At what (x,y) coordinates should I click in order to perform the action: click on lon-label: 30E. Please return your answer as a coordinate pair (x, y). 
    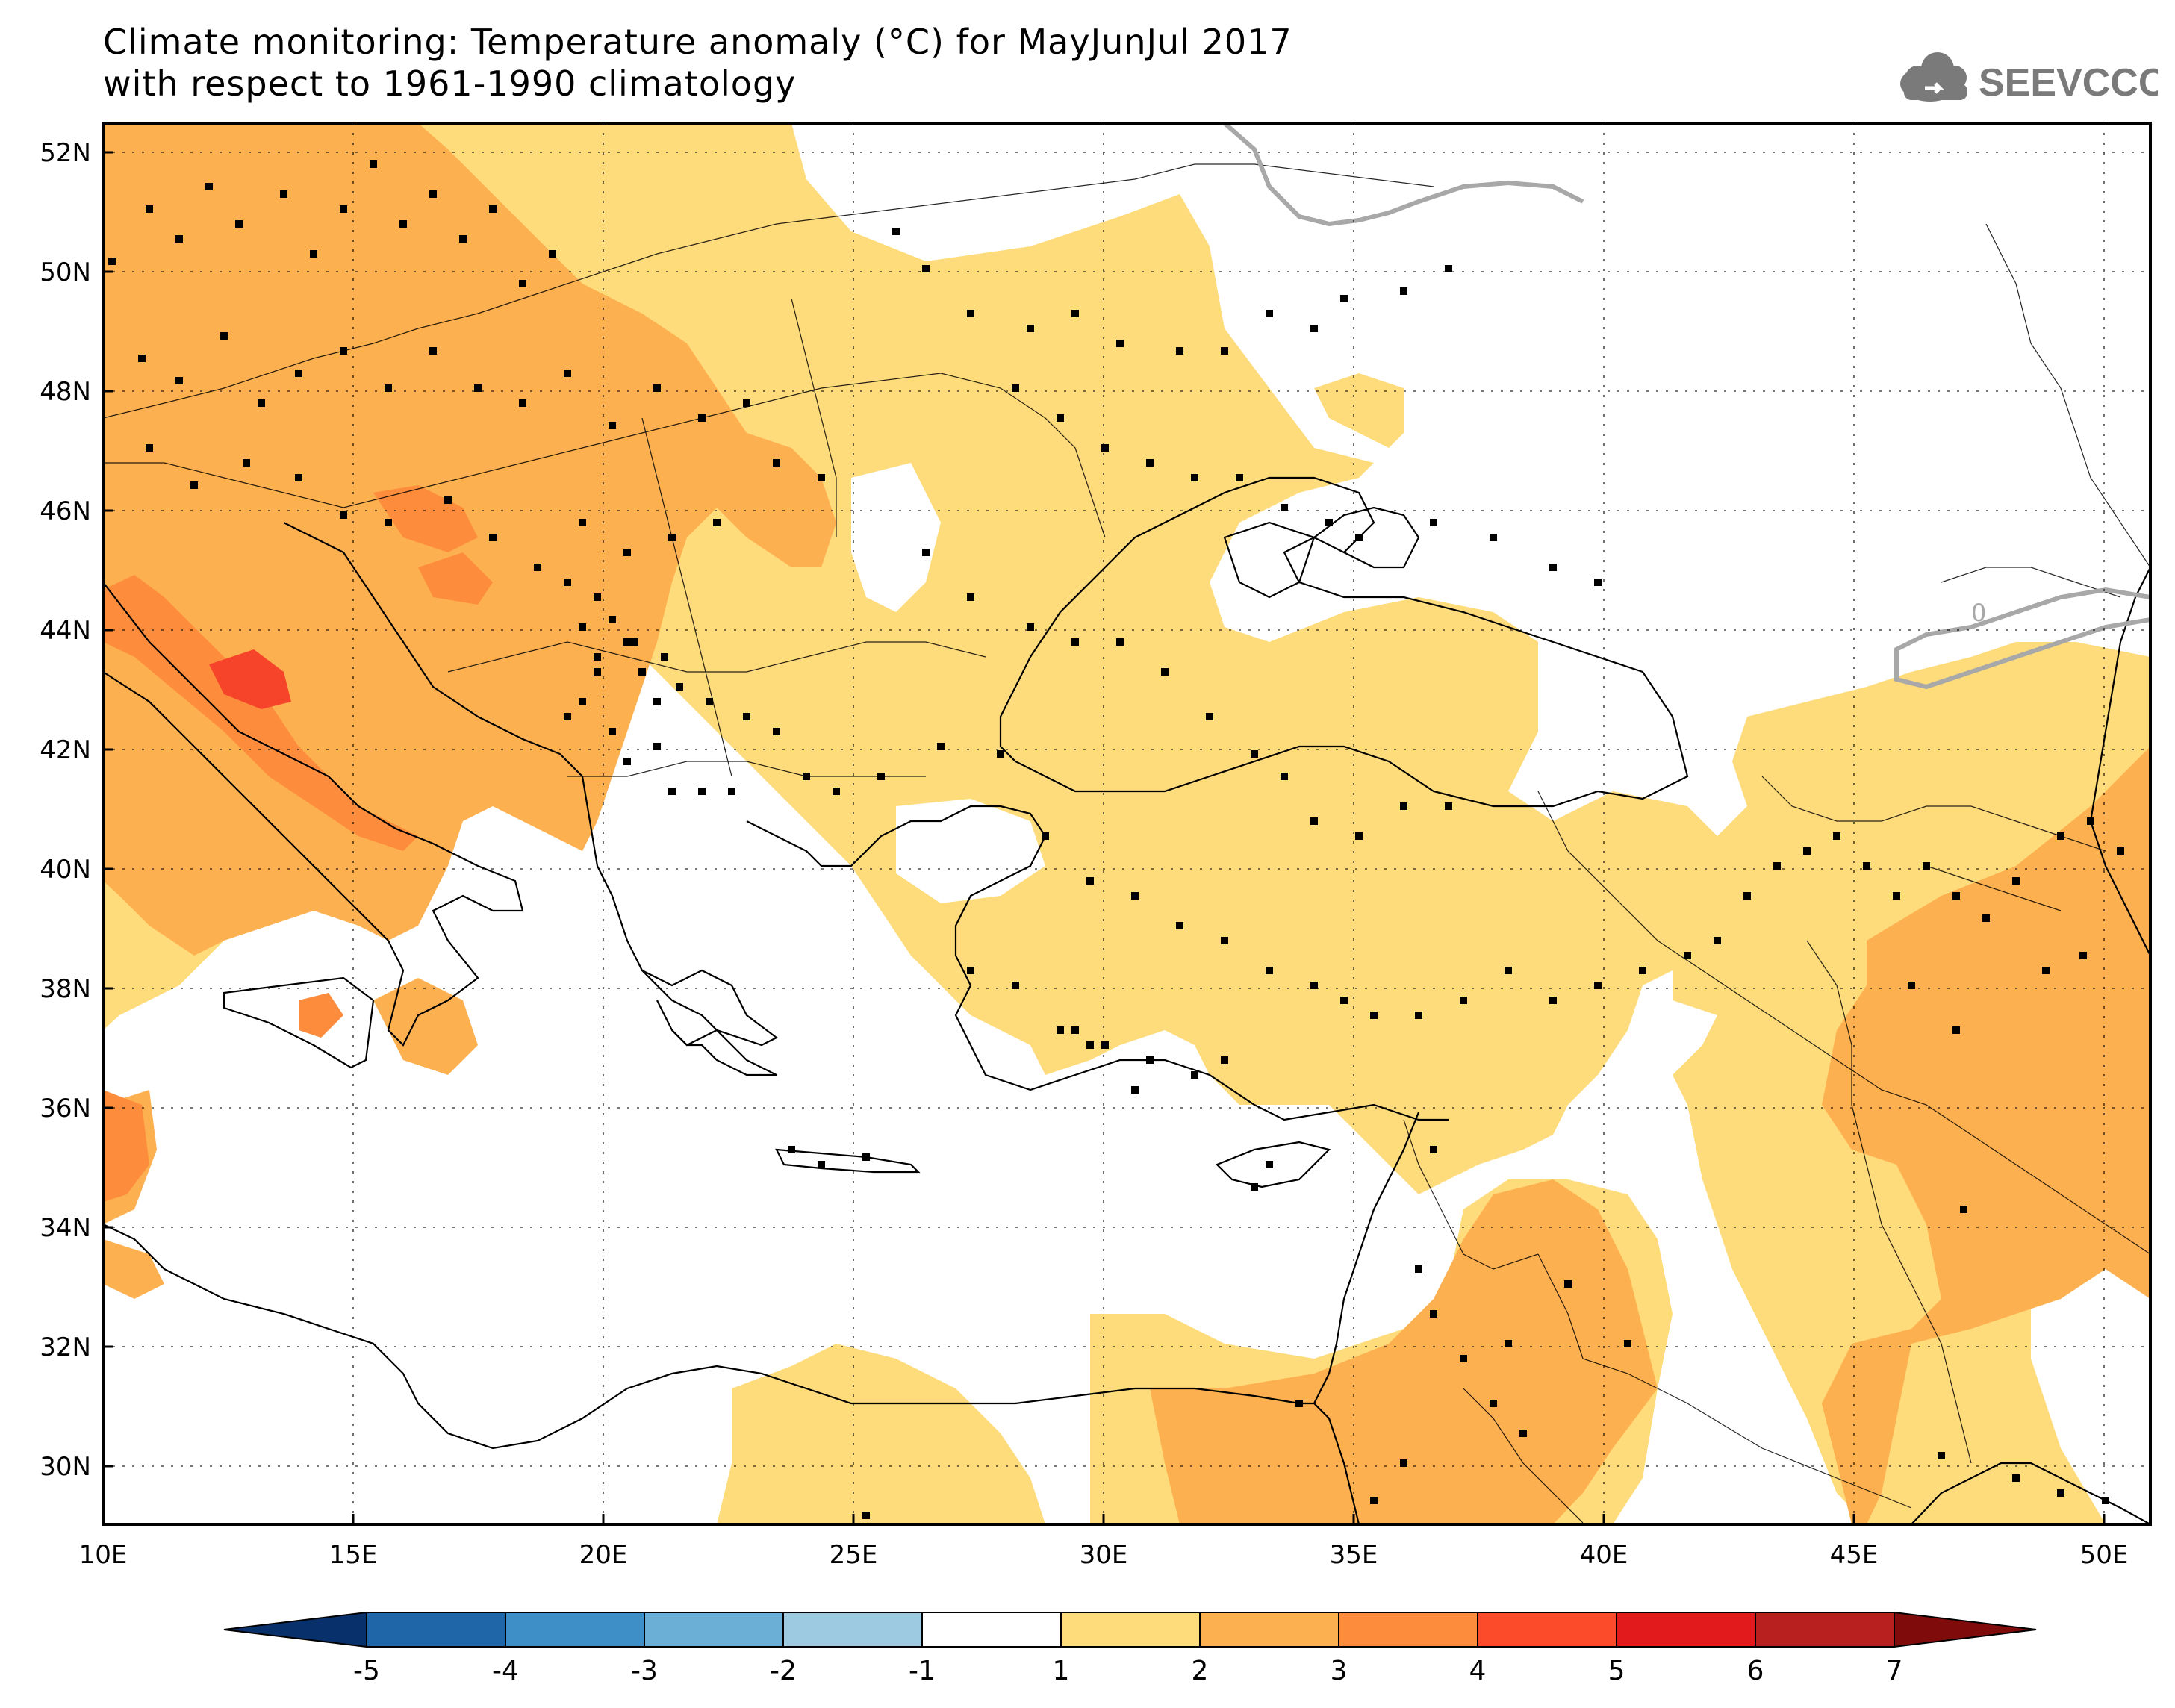
    Looking at the image, I should click on (1104, 1555).